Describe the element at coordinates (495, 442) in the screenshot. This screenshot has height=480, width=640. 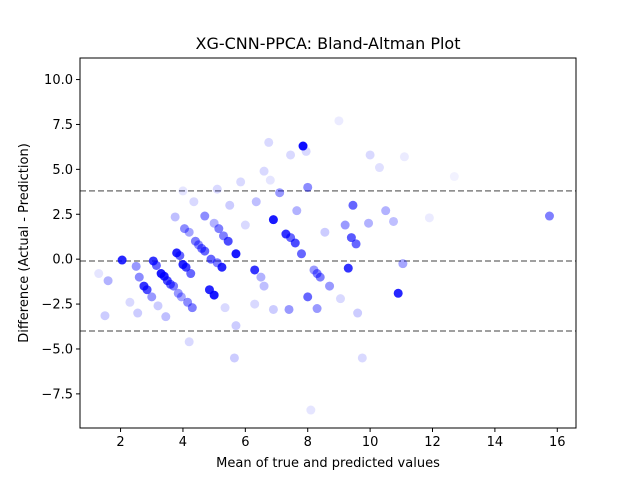
I see `x-tick-label: 14` at that location.